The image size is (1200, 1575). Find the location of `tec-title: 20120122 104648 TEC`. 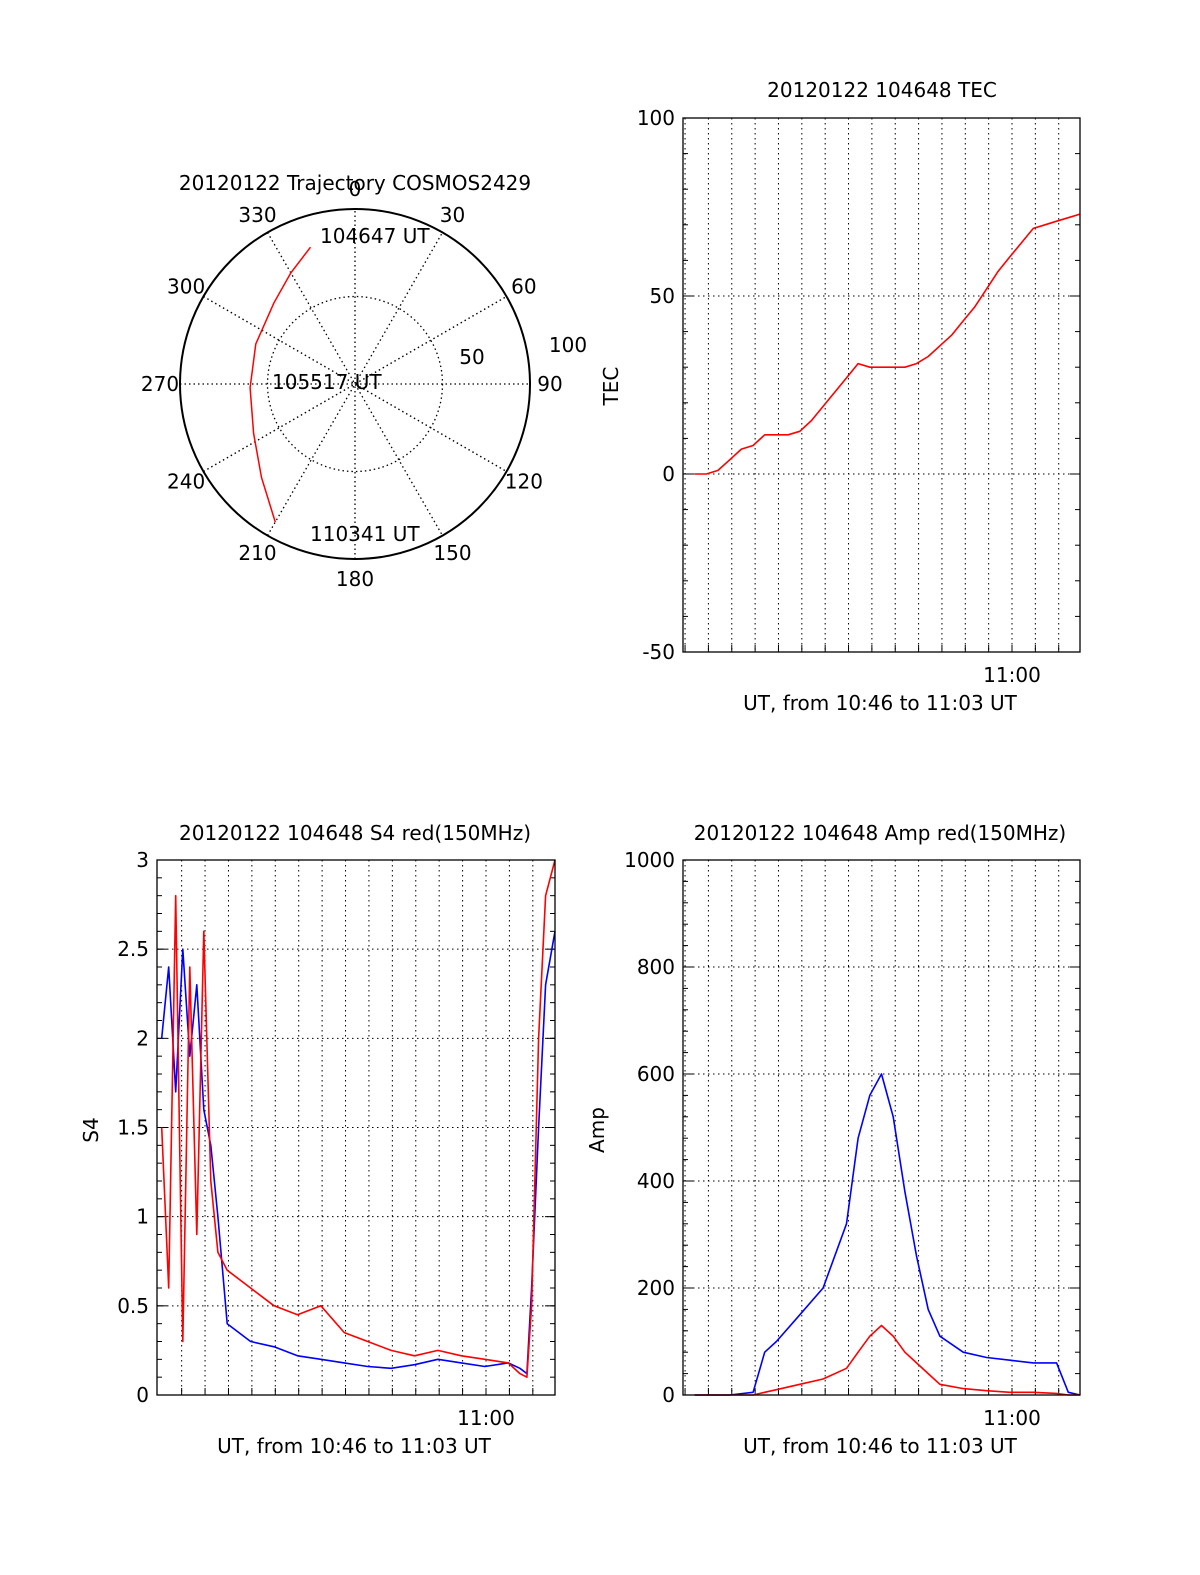

tec-title: 20120122 104648 TEC is located at coordinates (882, 90).